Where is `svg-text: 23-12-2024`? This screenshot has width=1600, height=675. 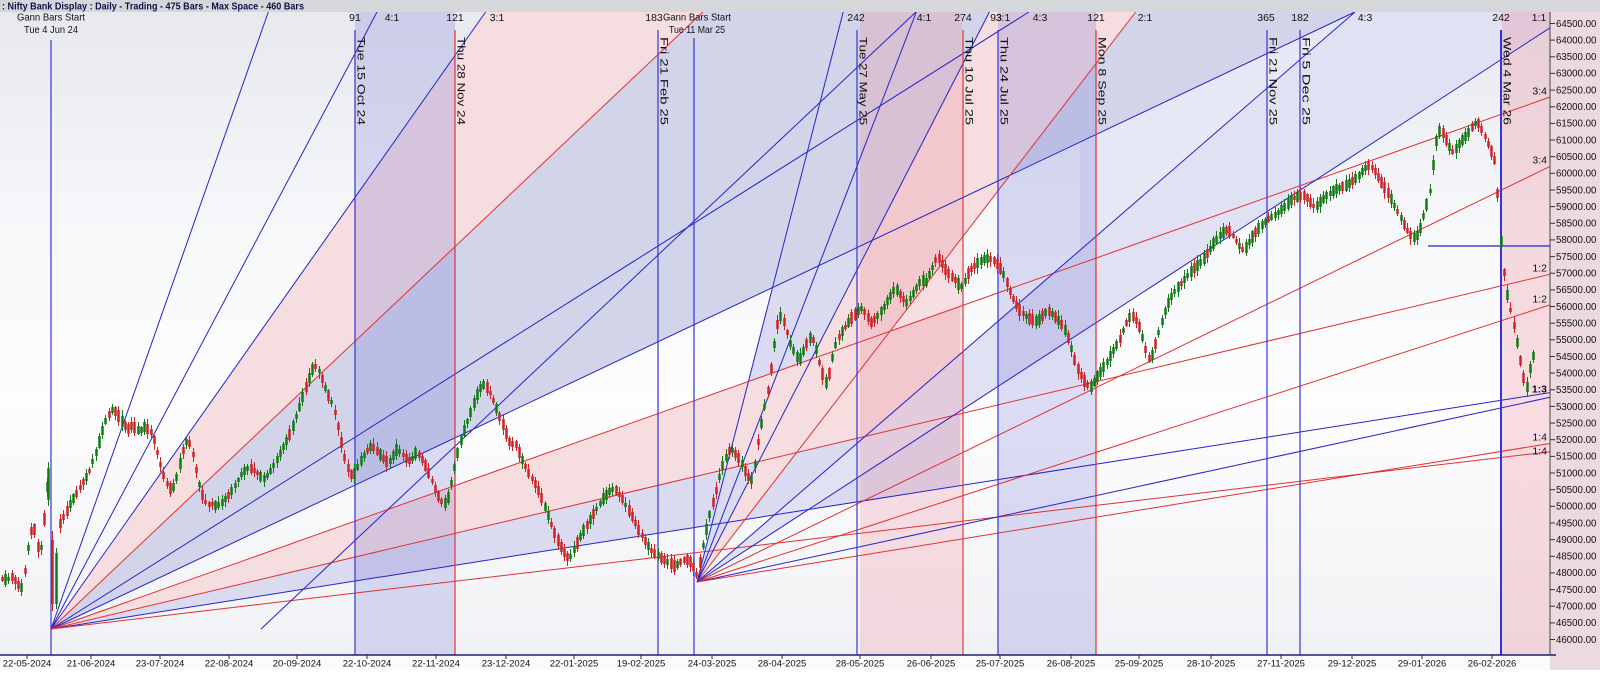
svg-text: 23-12-2024 is located at coordinates (506, 664).